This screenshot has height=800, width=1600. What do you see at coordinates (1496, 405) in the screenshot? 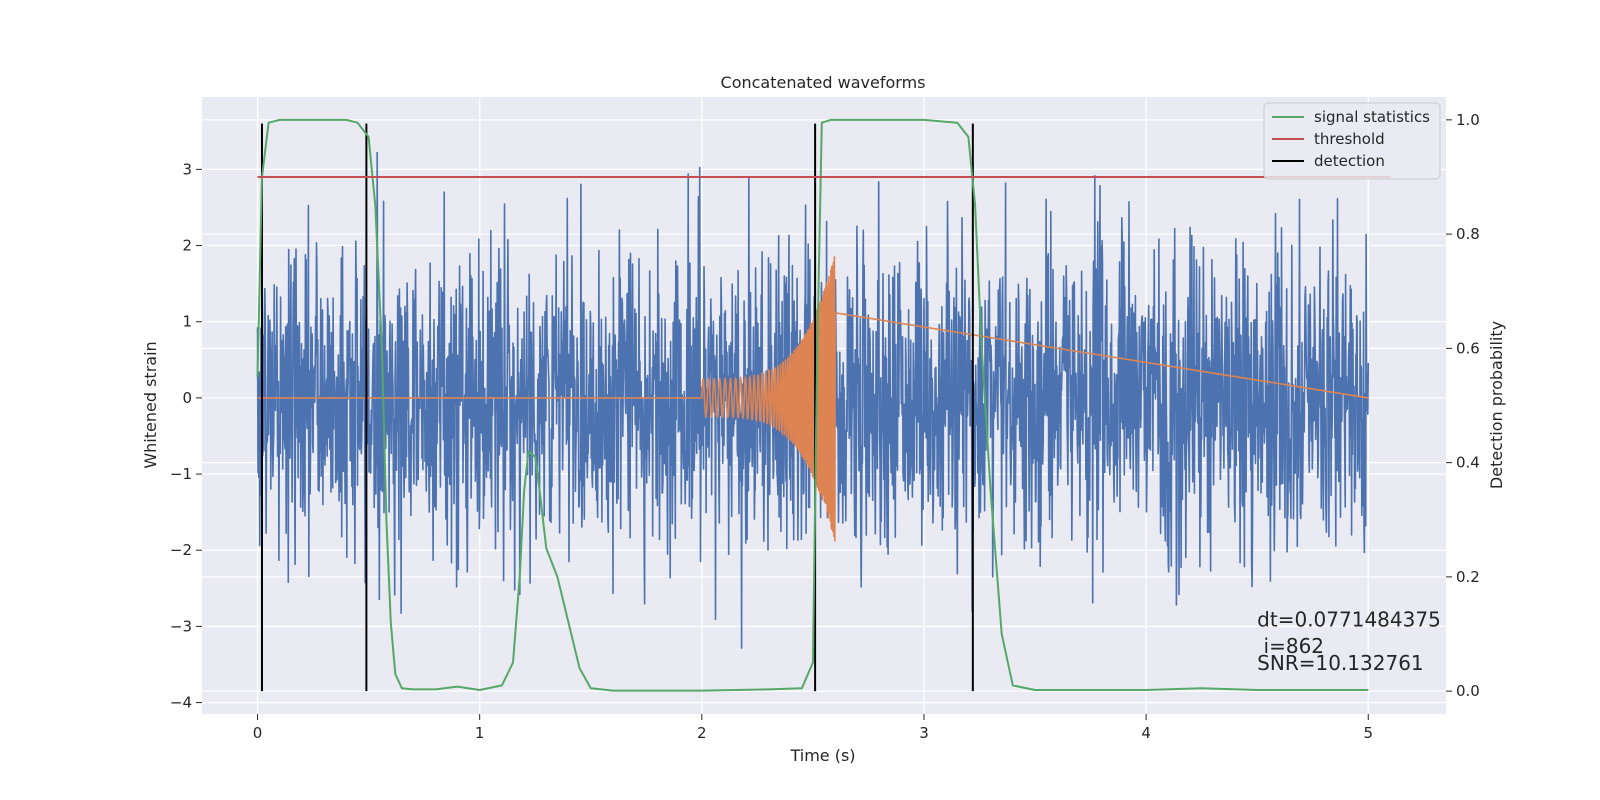
I see `y-axis-label-right: Detection probability` at bounding box center [1496, 405].